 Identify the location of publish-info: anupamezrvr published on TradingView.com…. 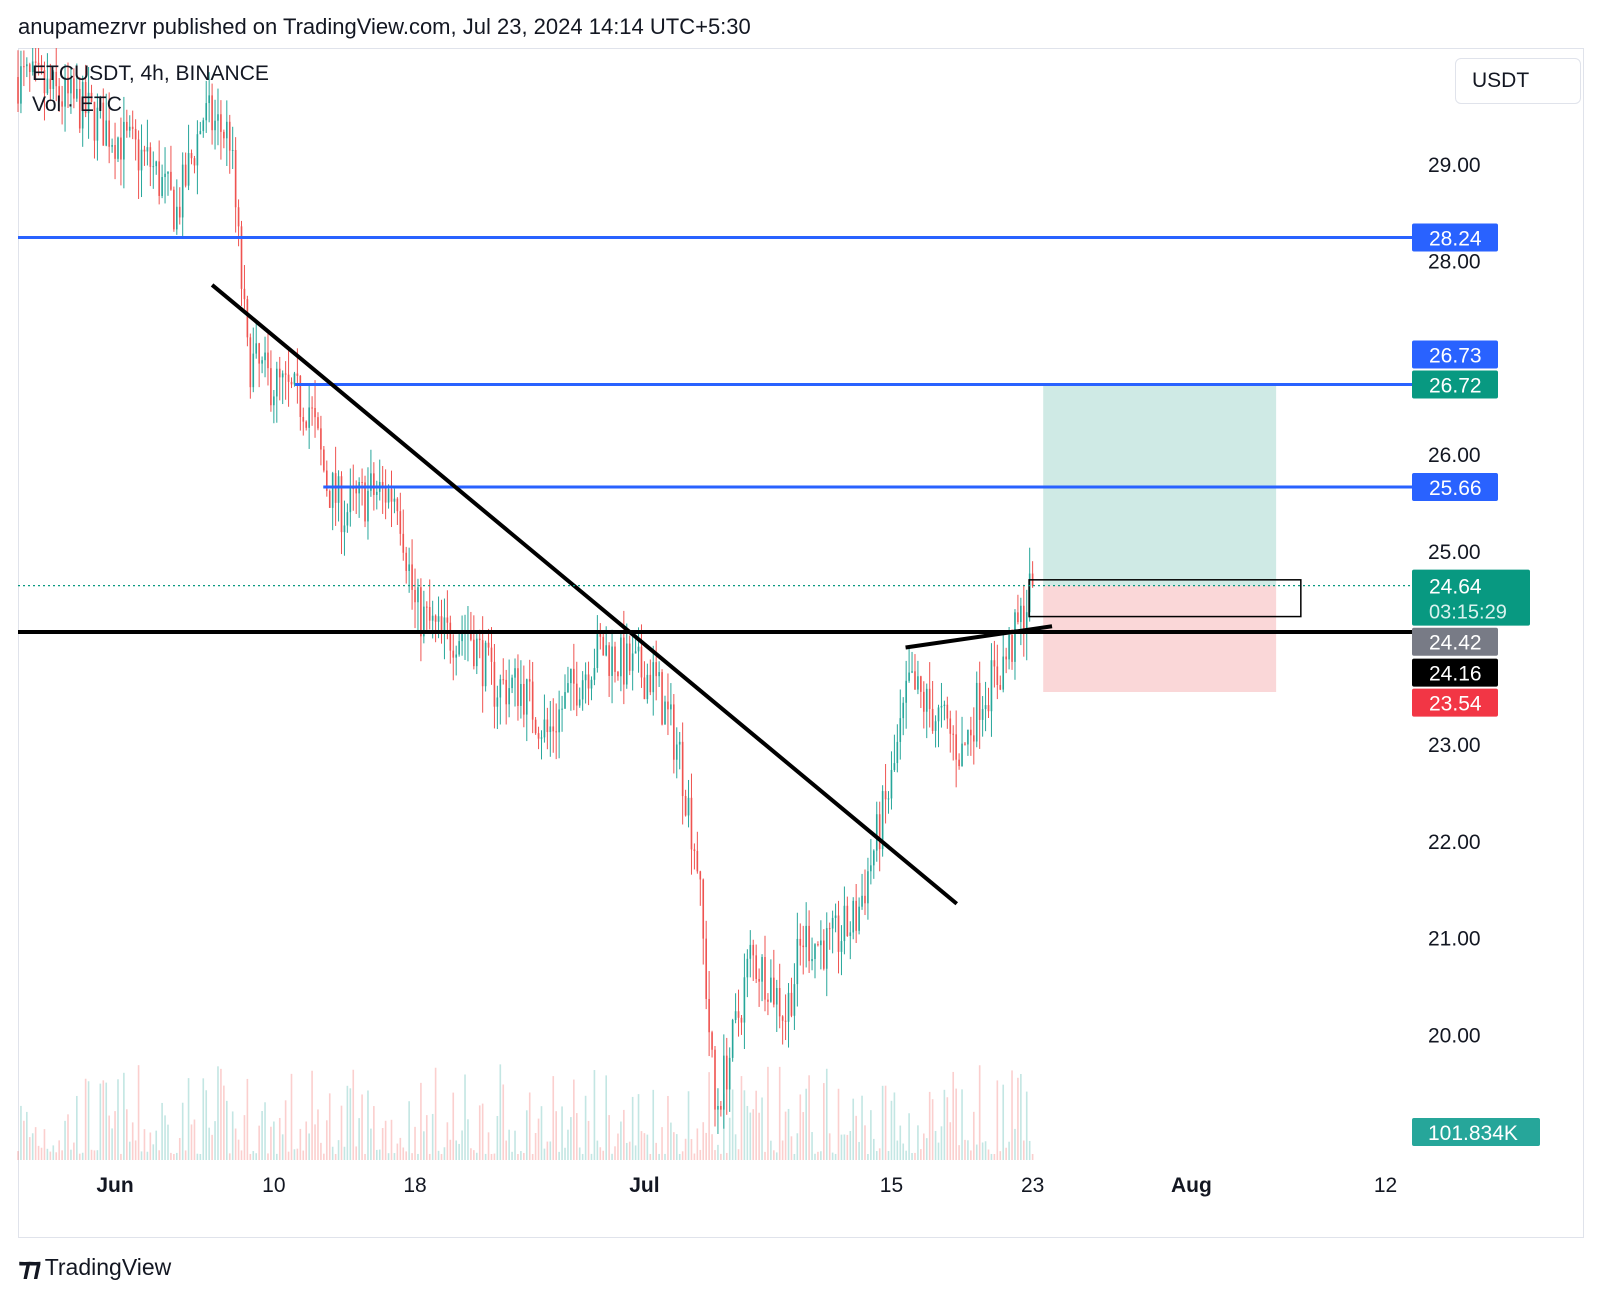
(384, 26).